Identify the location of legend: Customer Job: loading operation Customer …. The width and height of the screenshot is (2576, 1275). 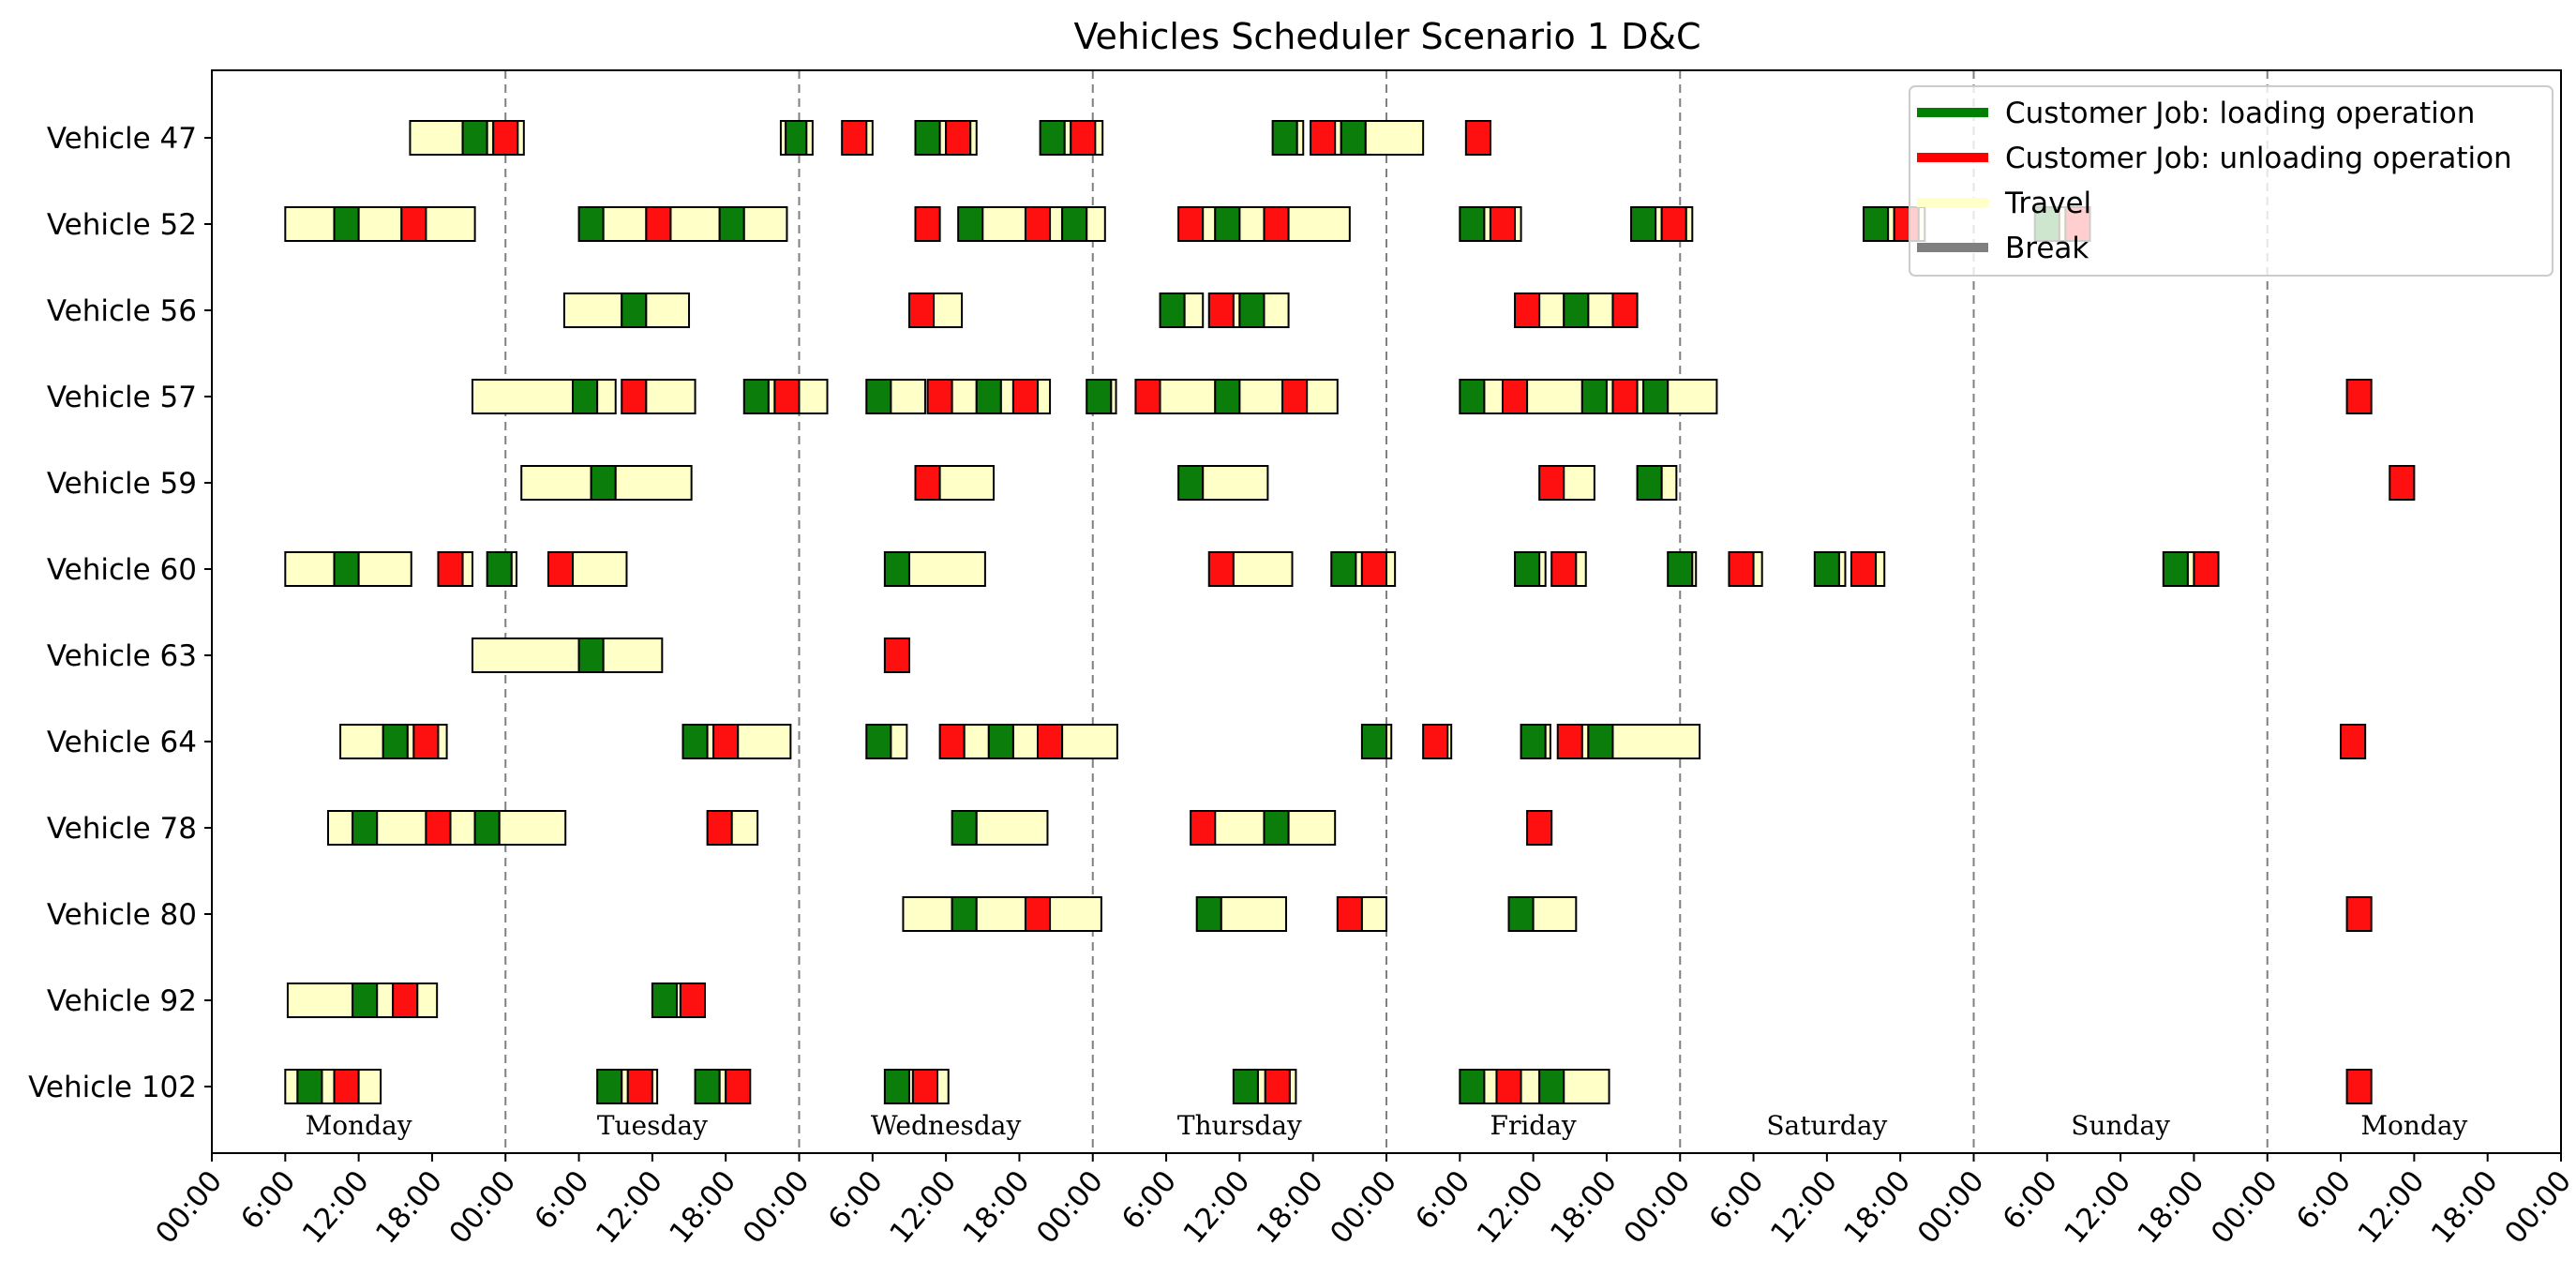
(2232, 181).